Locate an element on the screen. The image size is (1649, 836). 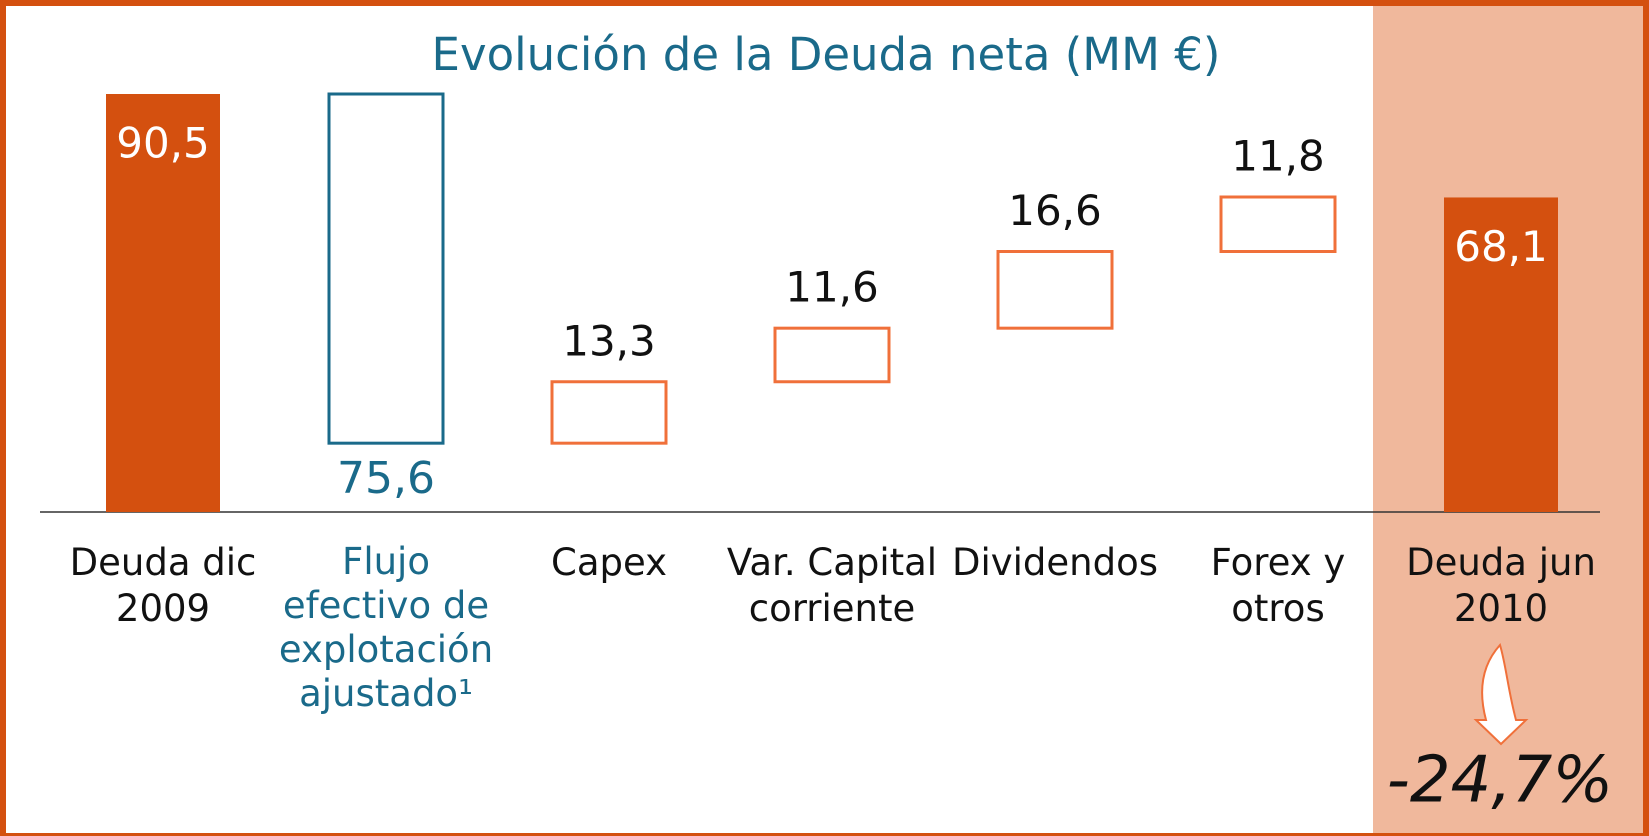
category-label: Capex is located at coordinates (608, 562).